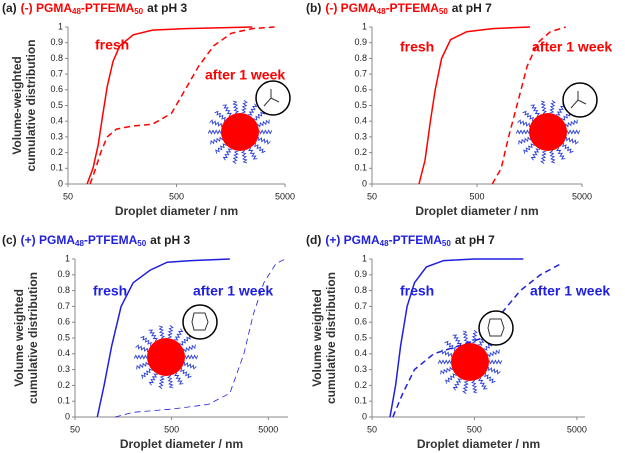 The image size is (625, 453). I want to click on chart-title: (c) (+) PGMA48-PTFEMA50 at pH 3, so click(96, 240).